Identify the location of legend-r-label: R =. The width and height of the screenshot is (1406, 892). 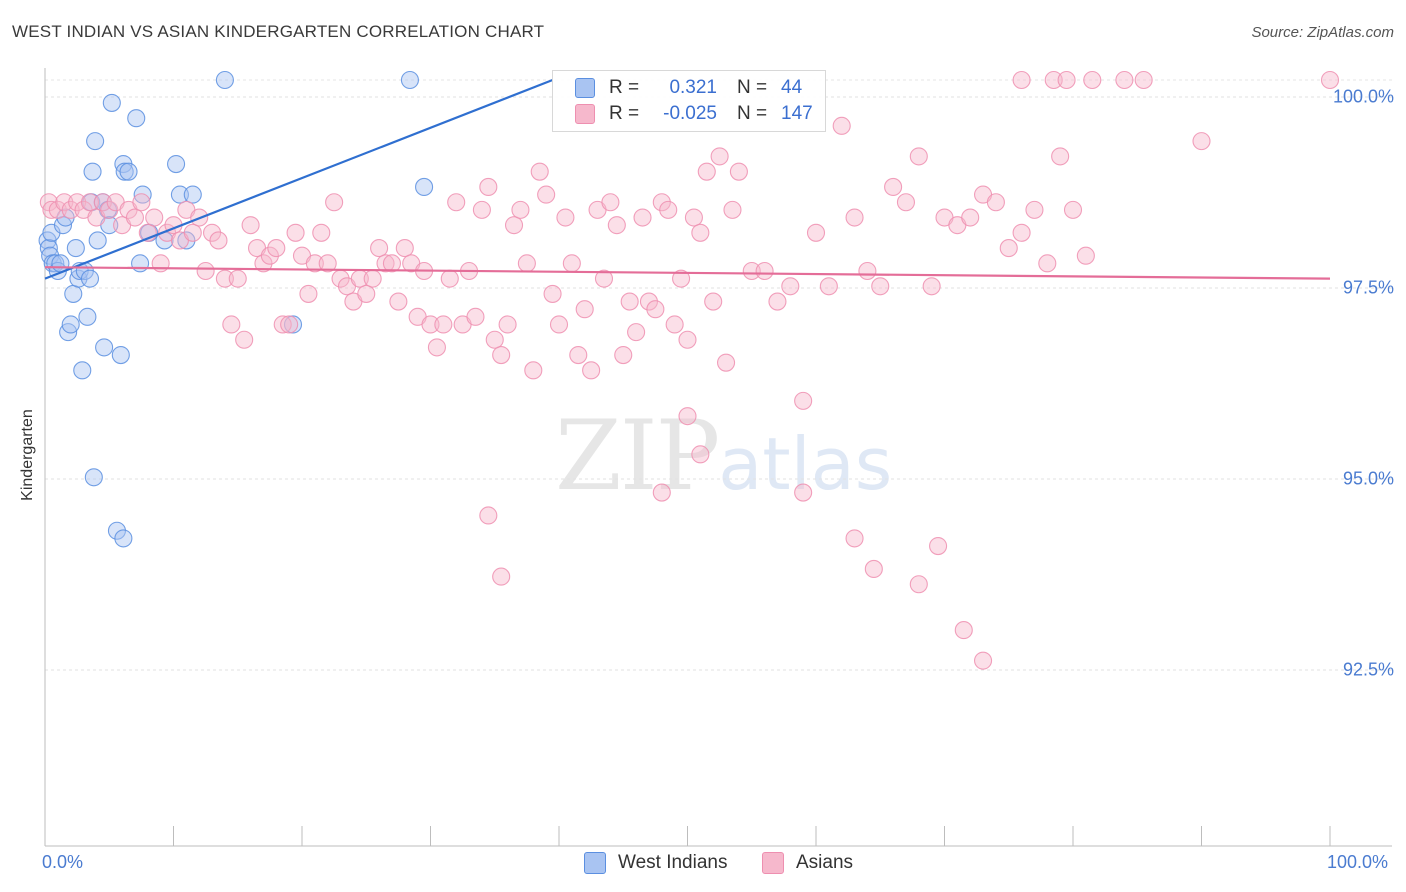
(624, 87).